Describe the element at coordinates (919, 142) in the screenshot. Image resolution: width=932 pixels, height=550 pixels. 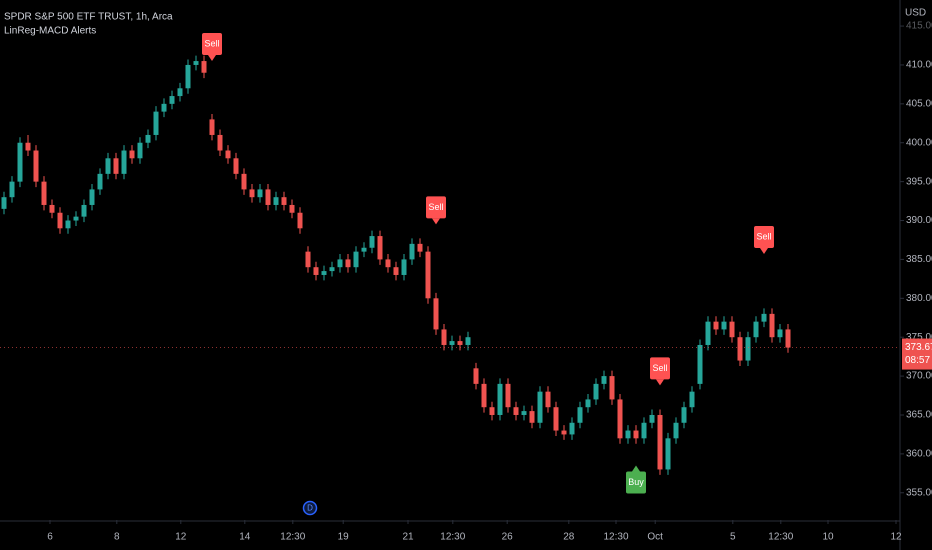
I see `y-tick-label: 400.00` at that location.